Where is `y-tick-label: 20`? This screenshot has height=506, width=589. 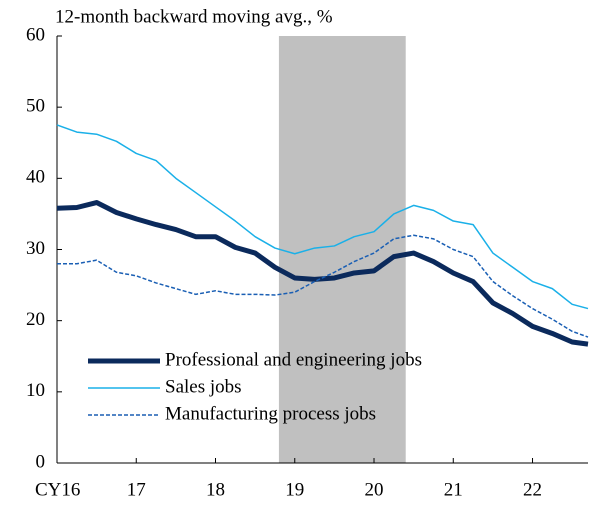 y-tick-label: 20 is located at coordinates (35, 319).